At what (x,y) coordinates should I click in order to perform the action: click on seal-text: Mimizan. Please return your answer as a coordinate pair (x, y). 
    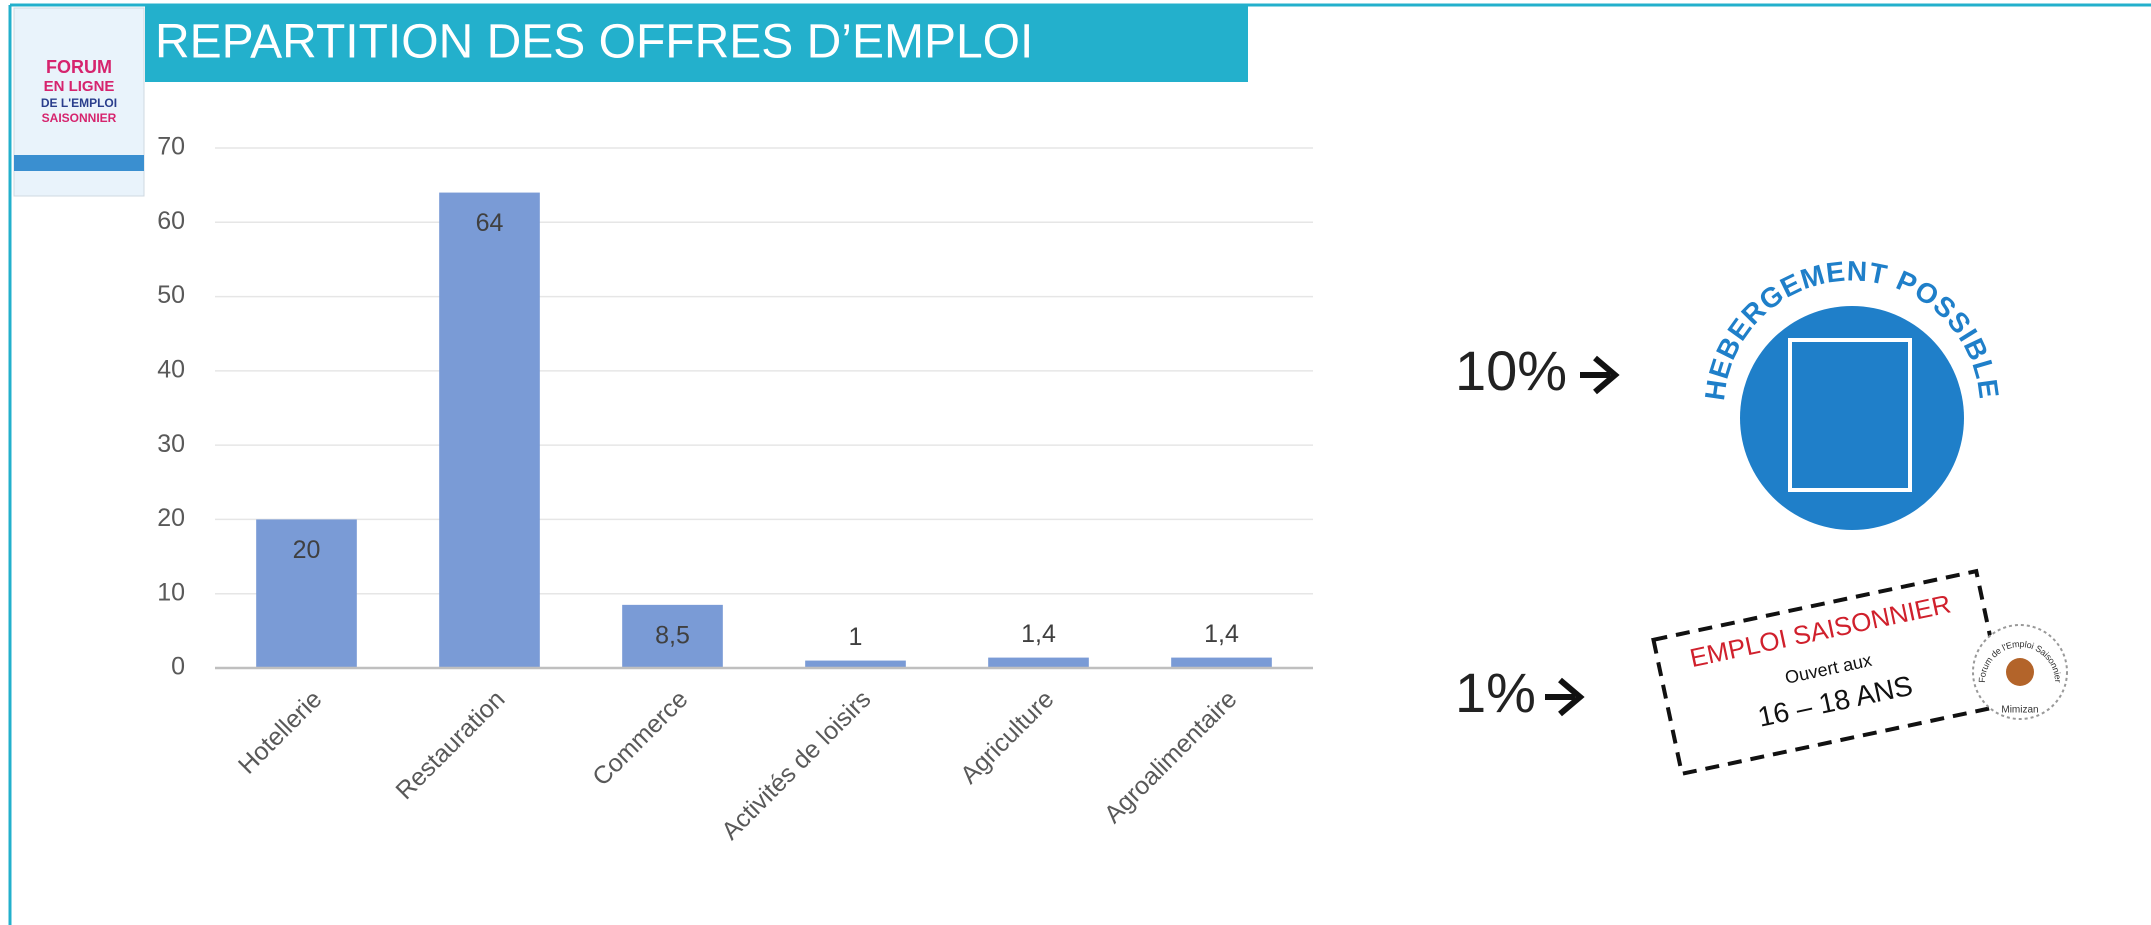
    Looking at the image, I should click on (2019, 710).